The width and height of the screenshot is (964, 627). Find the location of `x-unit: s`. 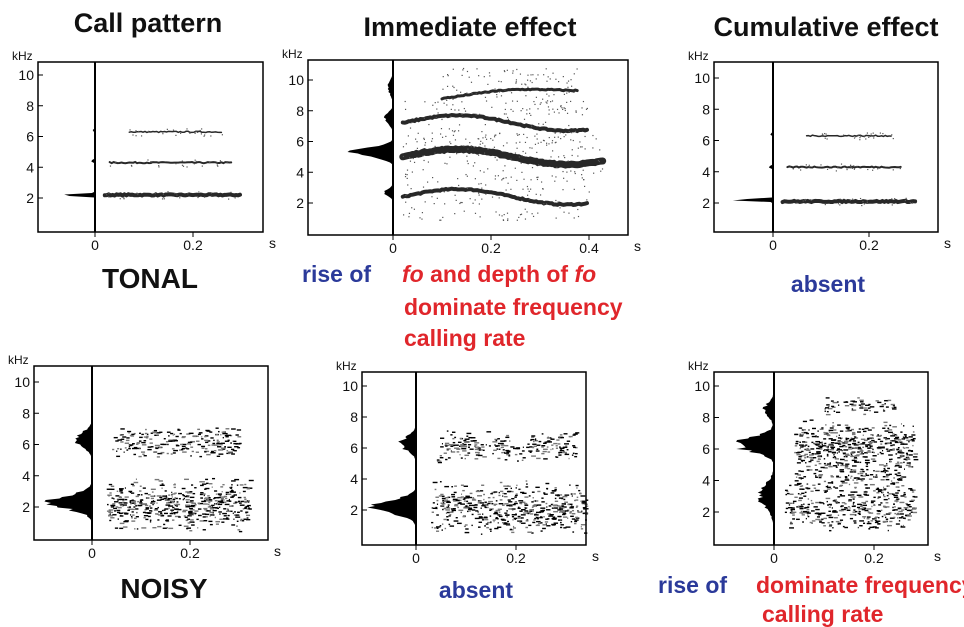

x-unit: s is located at coordinates (637, 246).